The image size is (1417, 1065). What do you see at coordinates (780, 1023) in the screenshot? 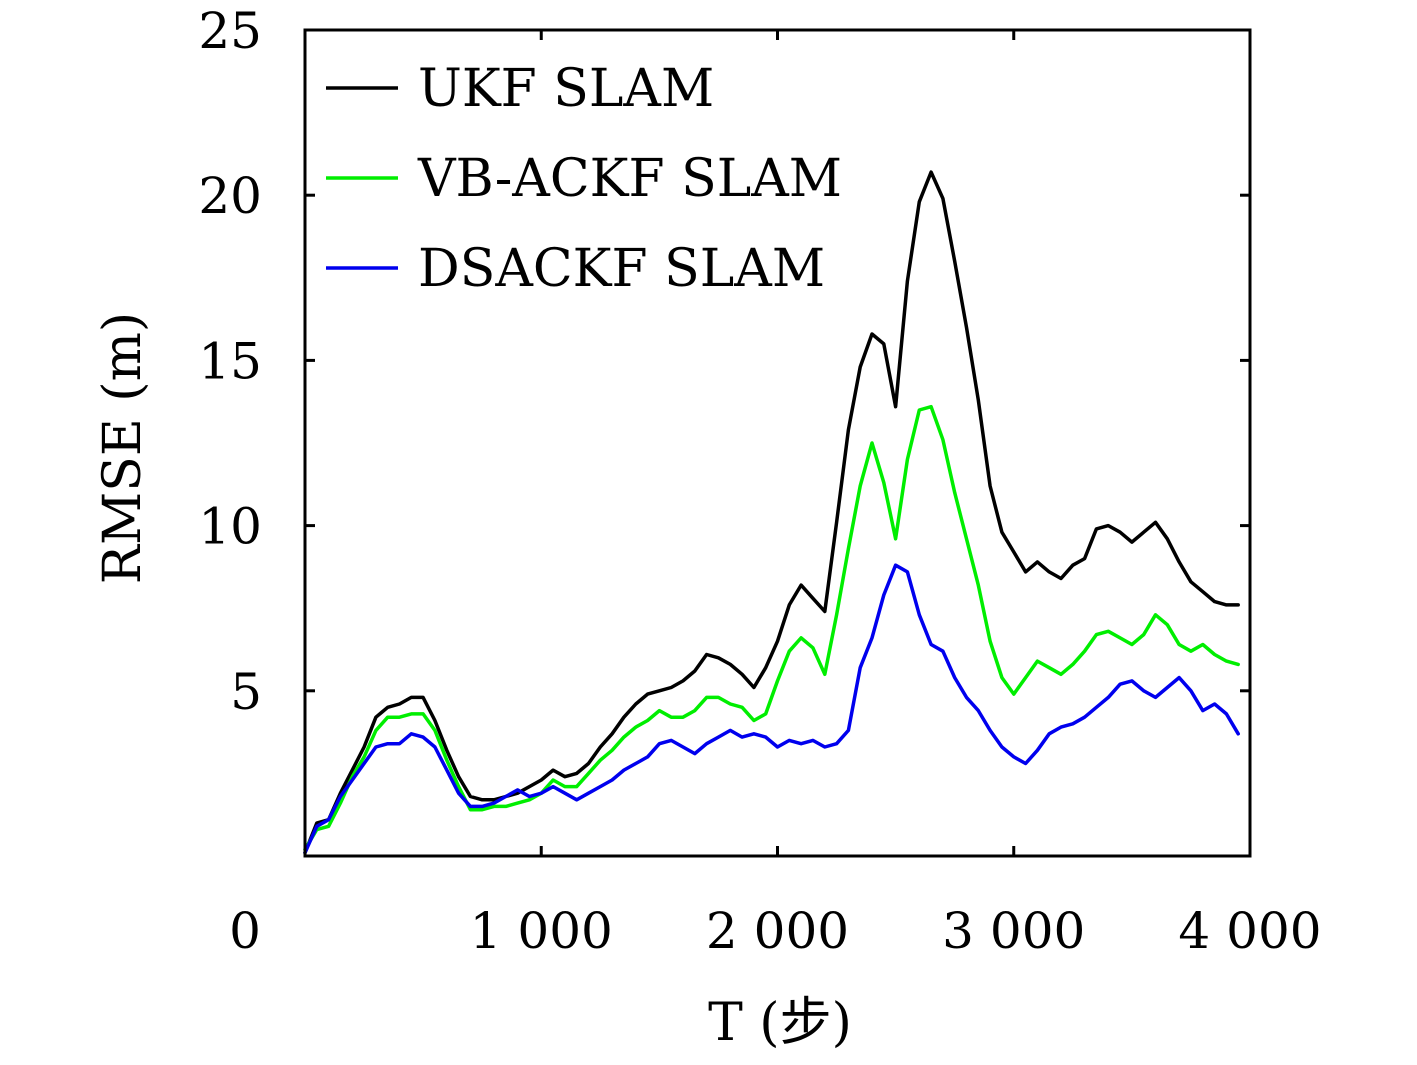
I see `x-axis-label: T (步)` at bounding box center [780, 1023].